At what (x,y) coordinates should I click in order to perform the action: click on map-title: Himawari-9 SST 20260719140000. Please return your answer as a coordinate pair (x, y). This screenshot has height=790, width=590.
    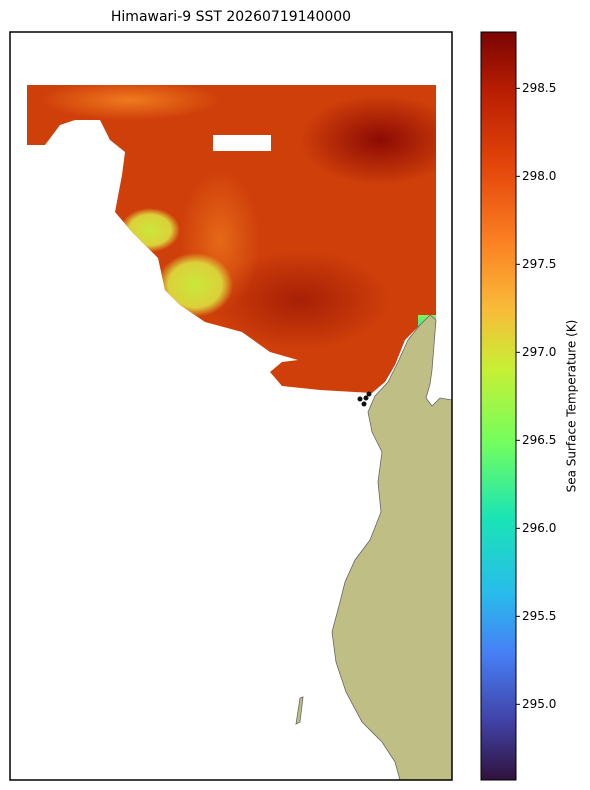
    Looking at the image, I should click on (231, 17).